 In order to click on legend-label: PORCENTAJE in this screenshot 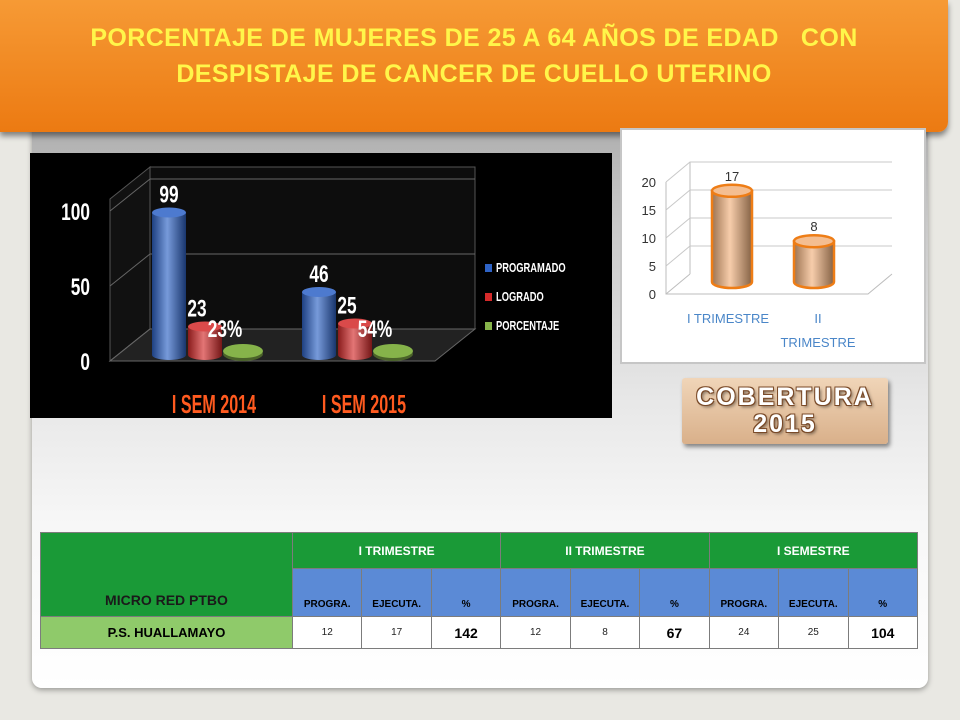, I will do `click(528, 327)`.